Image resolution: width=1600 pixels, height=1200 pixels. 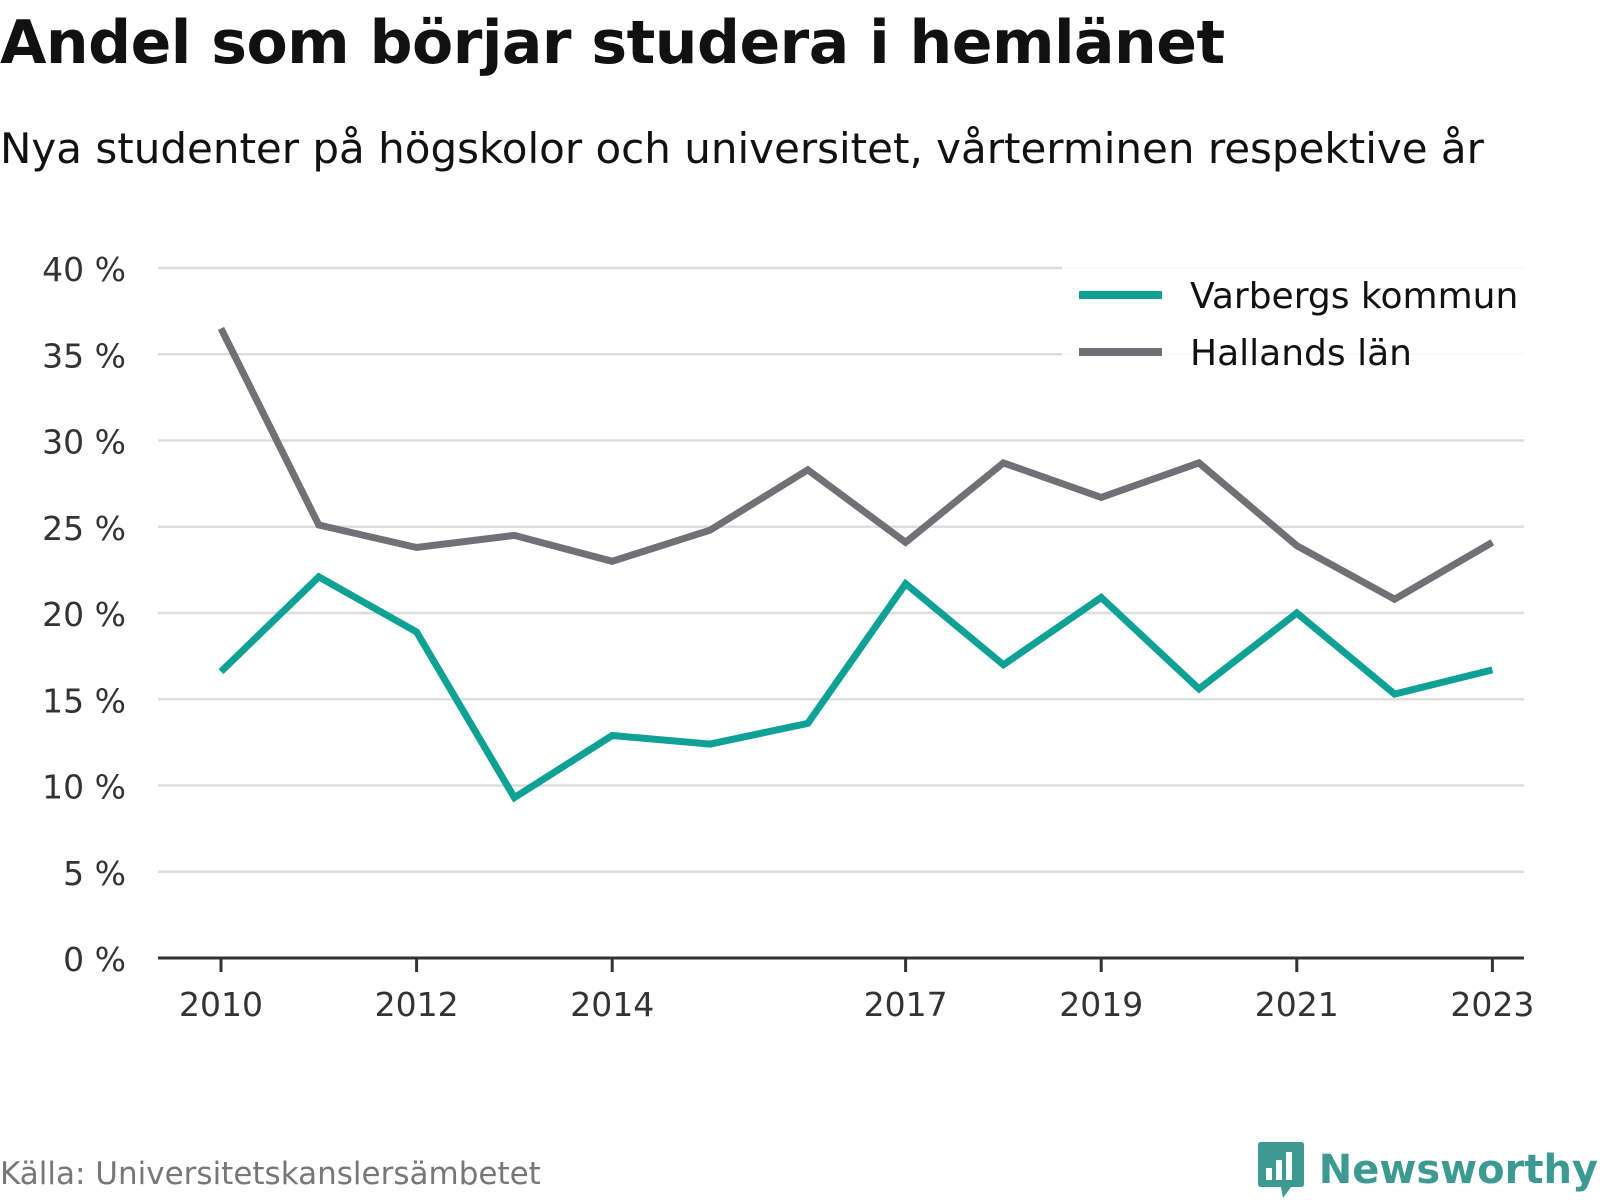 I want to click on x-tick-label: 2010, so click(x=221, y=1004).